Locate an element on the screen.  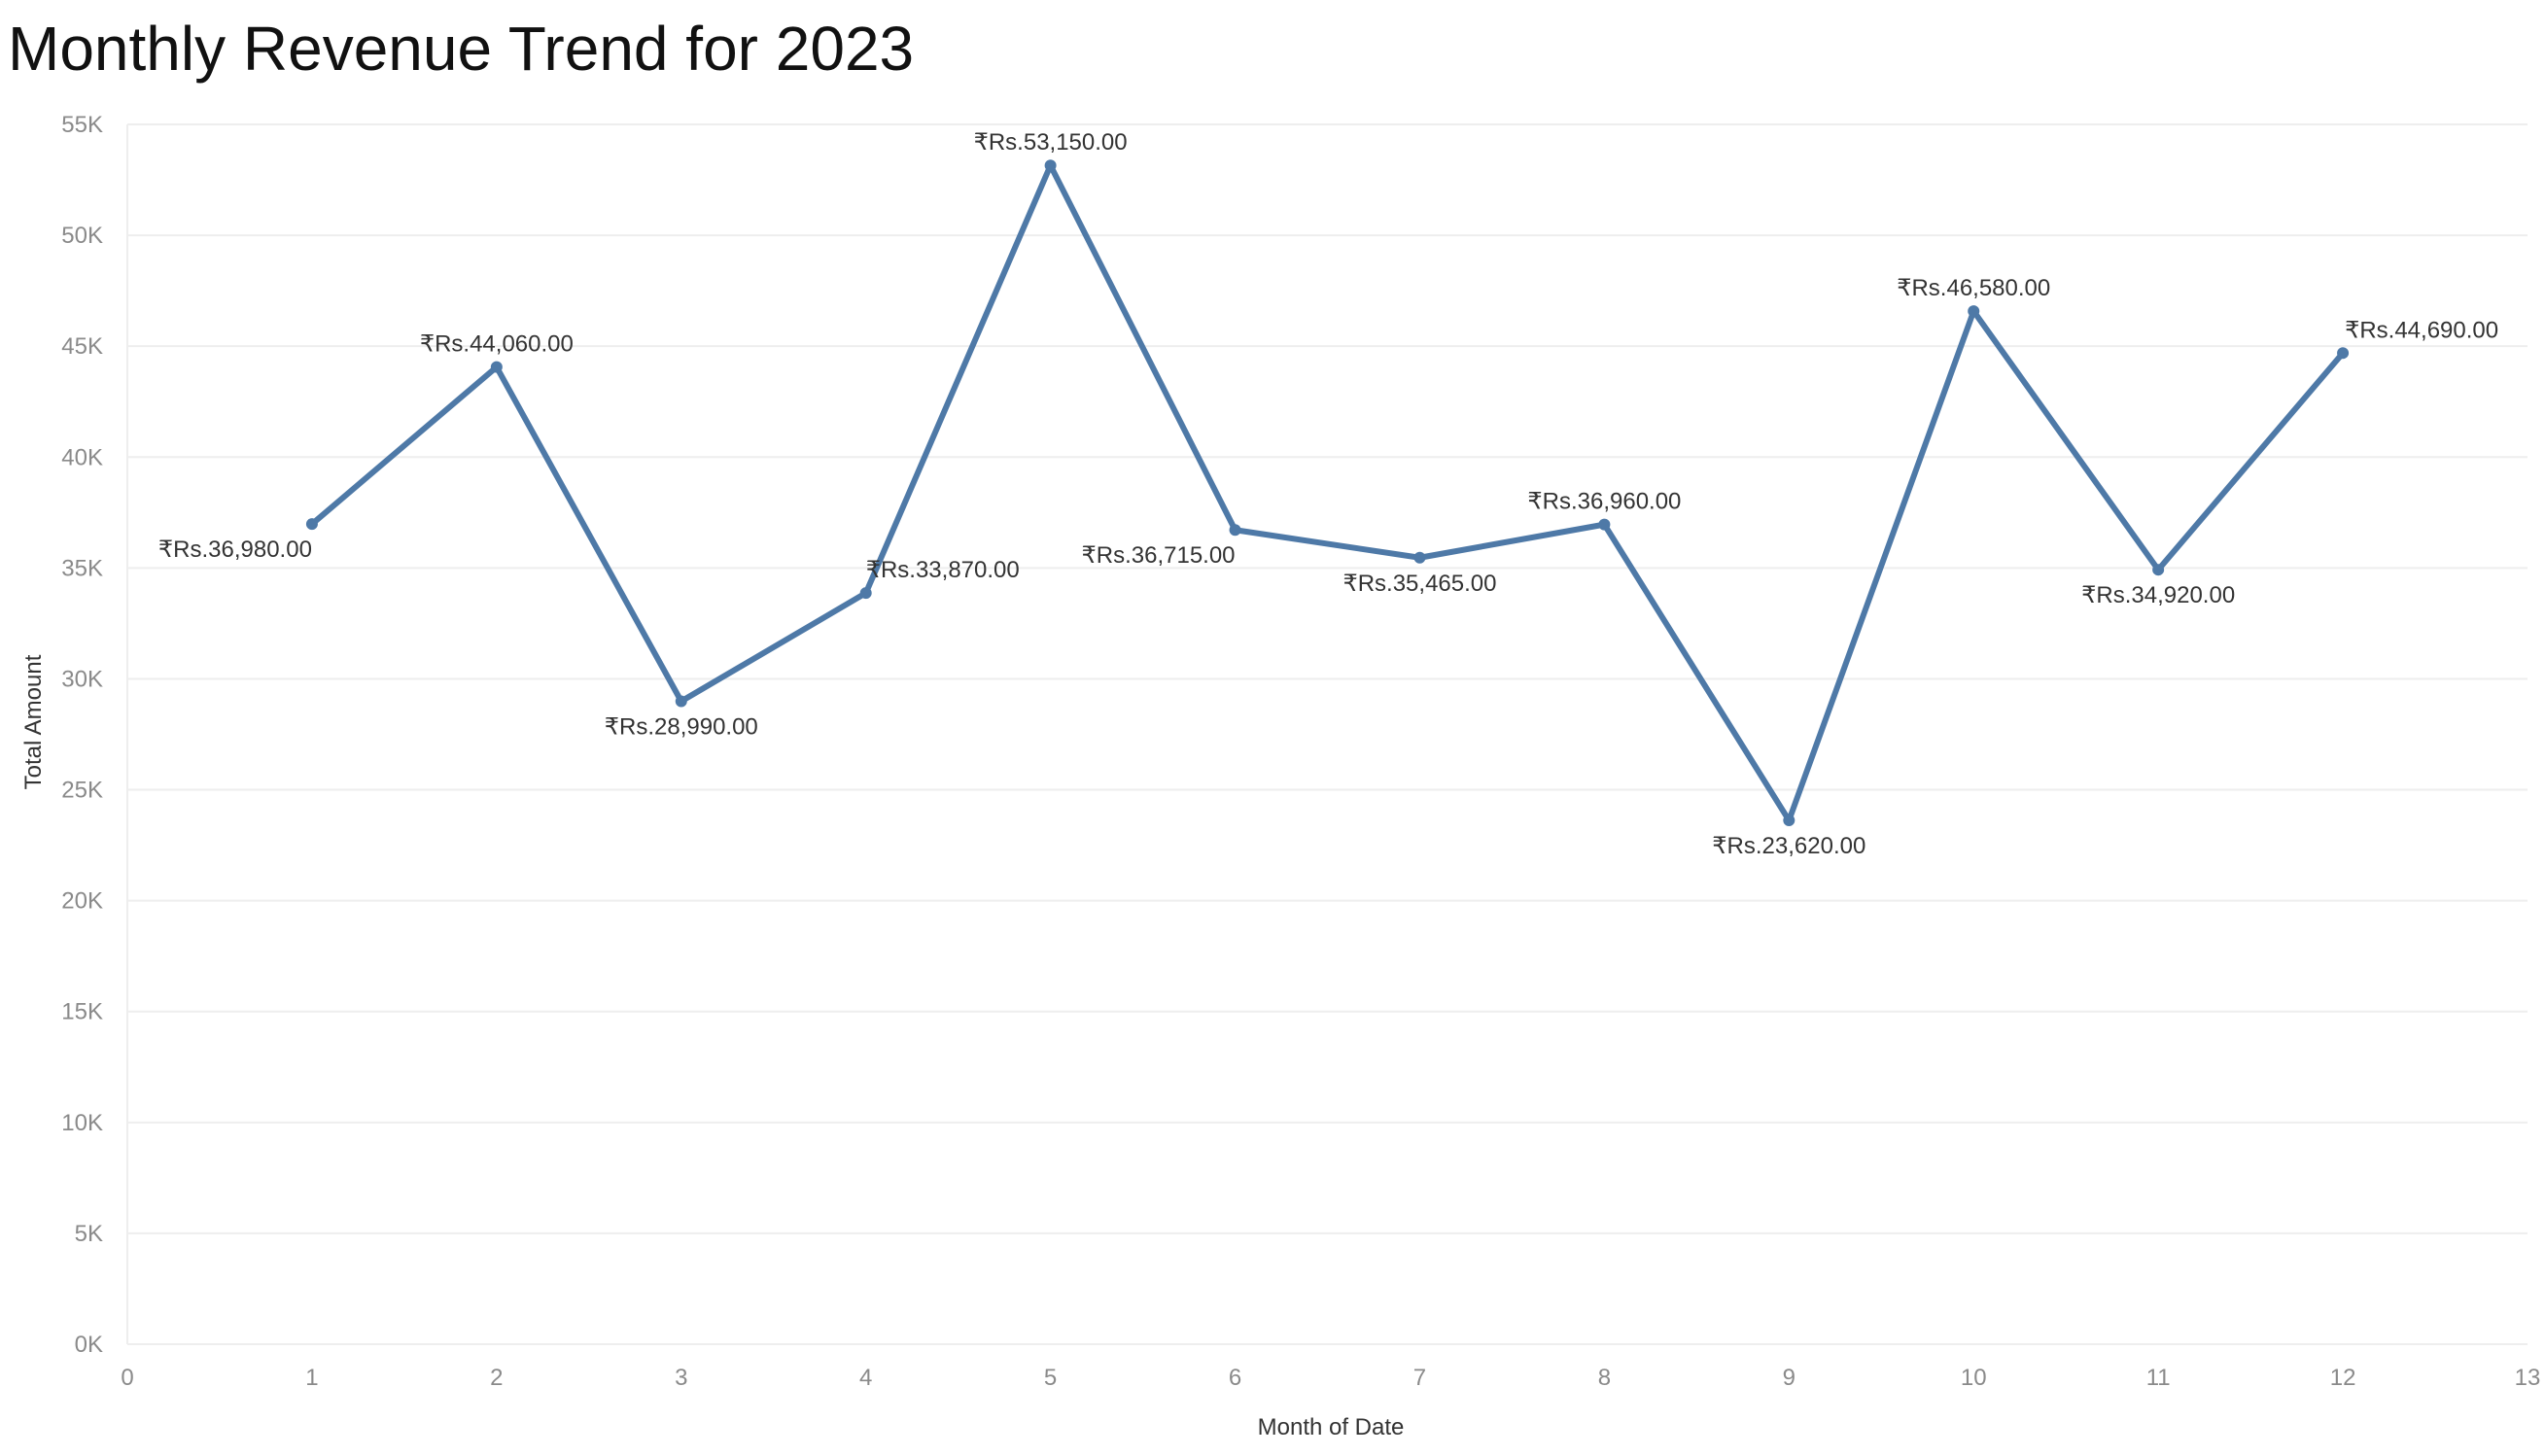
y-tick-label: 10K is located at coordinates (82, 1123).